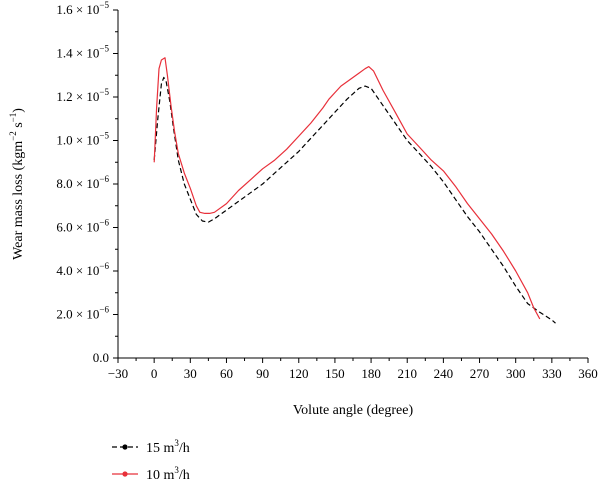 The image size is (600, 487). Describe the element at coordinates (101, 357) in the screenshot. I see `y-tick-label: 0.0` at that location.